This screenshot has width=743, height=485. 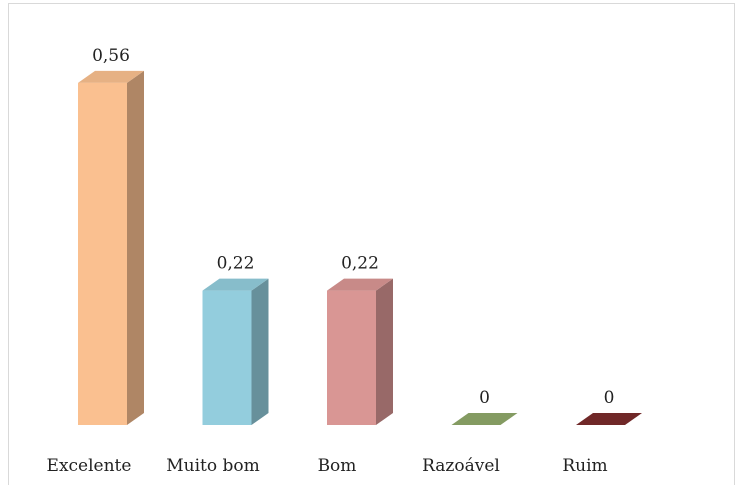 What do you see at coordinates (89, 466) in the screenshot?
I see `x-tick-label: Excelente` at bounding box center [89, 466].